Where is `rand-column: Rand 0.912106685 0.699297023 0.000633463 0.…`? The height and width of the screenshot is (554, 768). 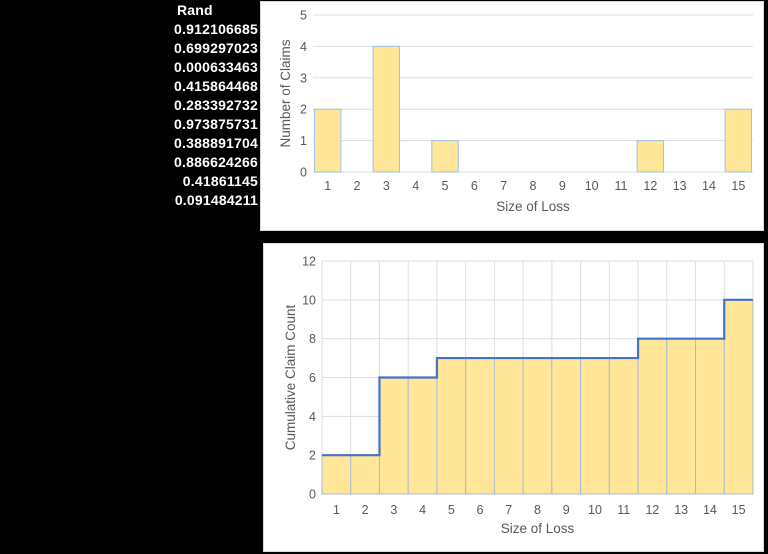
rand-column: Rand 0.912106685 0.699297023 0.000633463 0.… is located at coordinates (209, 105).